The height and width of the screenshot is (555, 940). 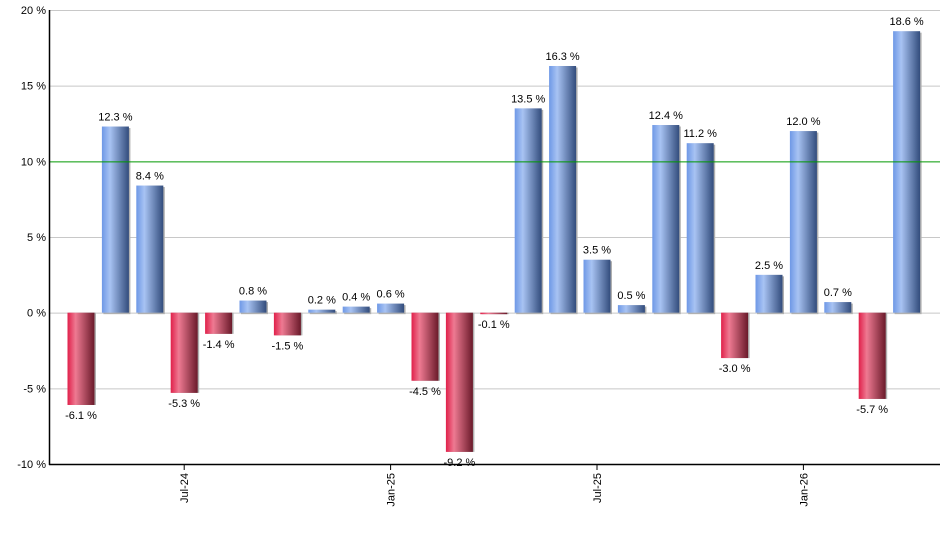 I want to click on y-tick-label: 5 %, so click(x=36, y=238).